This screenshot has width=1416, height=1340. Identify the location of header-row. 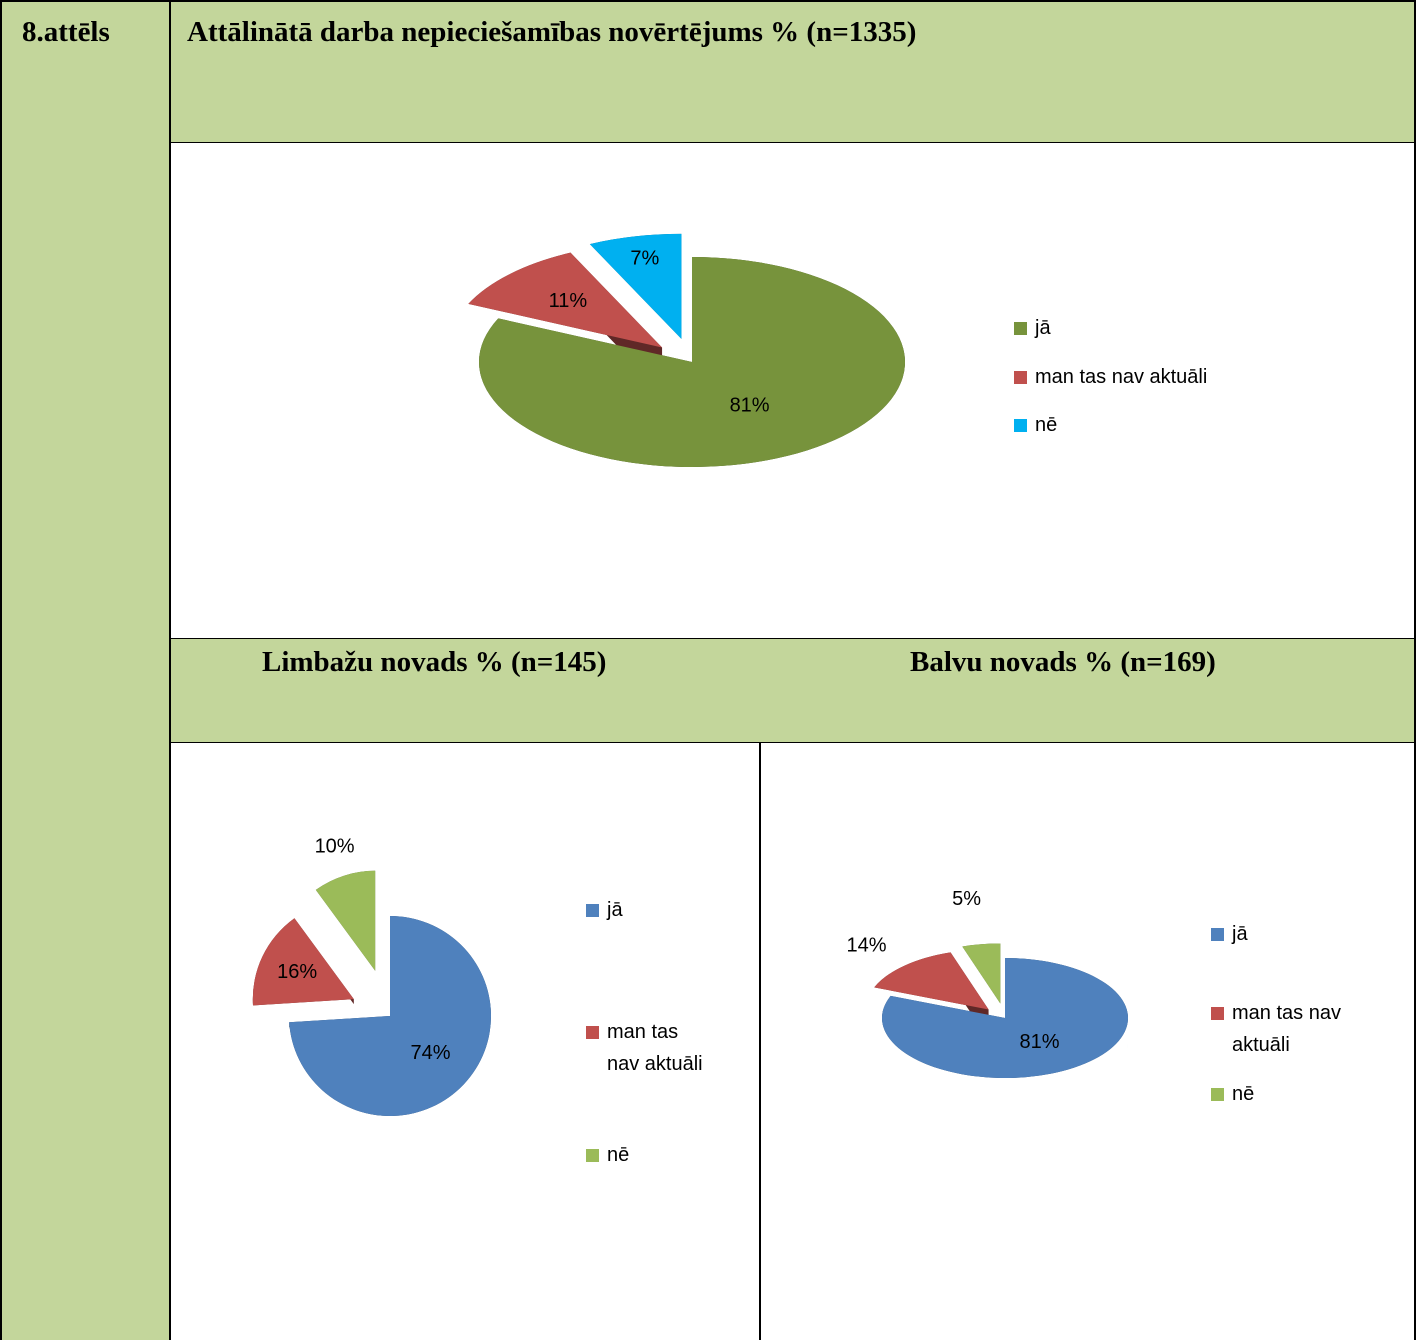
(793, 71).